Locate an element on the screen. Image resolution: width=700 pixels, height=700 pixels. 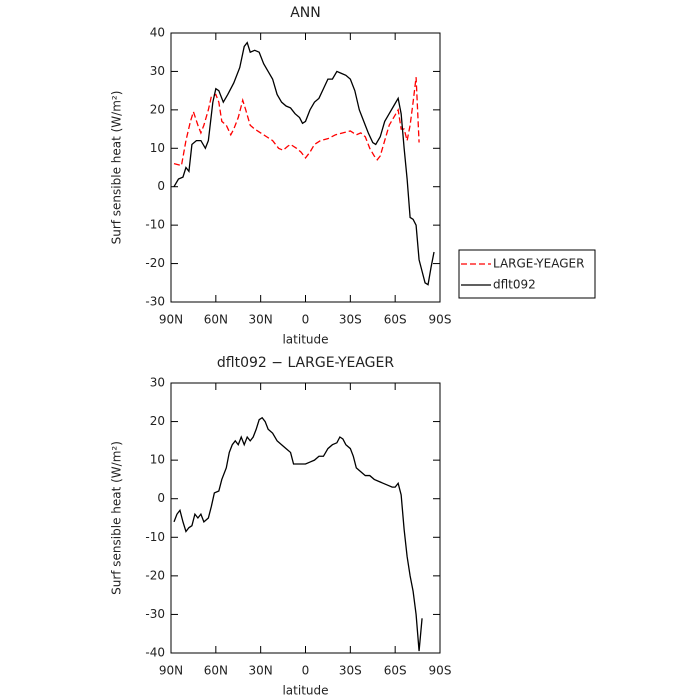
legend-frame is located at coordinates (527, 274).